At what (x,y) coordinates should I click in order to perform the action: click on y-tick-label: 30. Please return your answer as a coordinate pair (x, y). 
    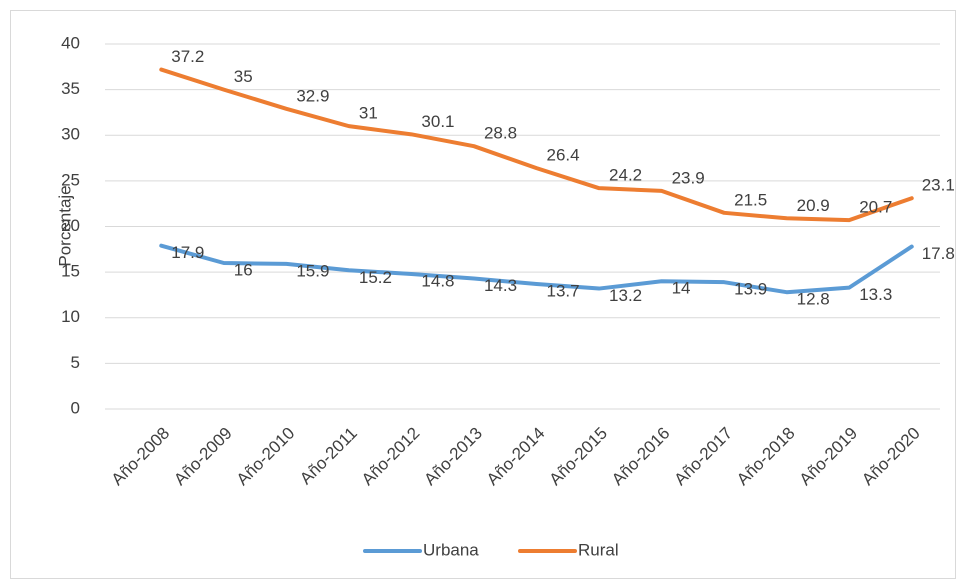
    Looking at the image, I should click on (70, 134).